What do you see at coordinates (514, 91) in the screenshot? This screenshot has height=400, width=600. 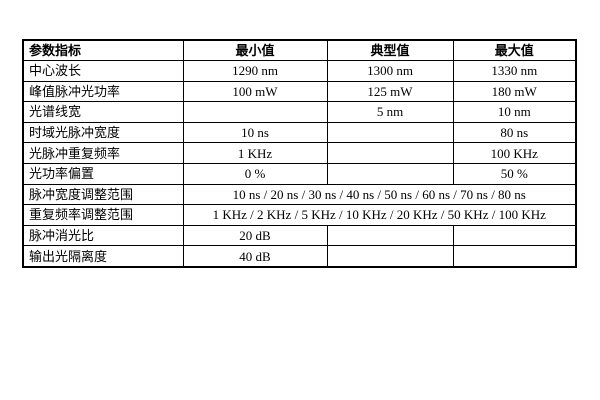 I see `max-cell: 180 mW` at bounding box center [514, 91].